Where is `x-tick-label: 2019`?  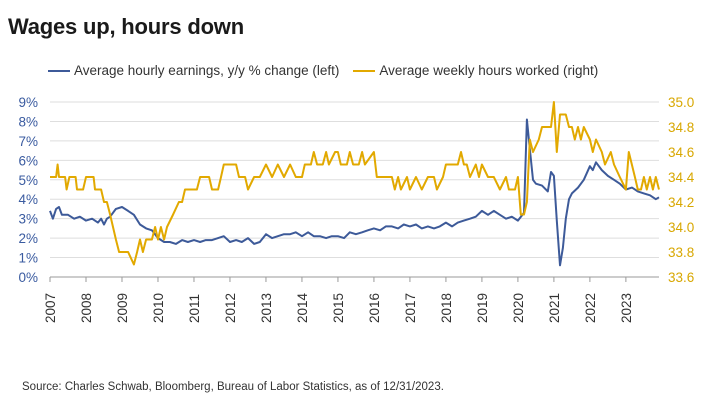
x-tick-label: 2019 is located at coordinates (482, 308).